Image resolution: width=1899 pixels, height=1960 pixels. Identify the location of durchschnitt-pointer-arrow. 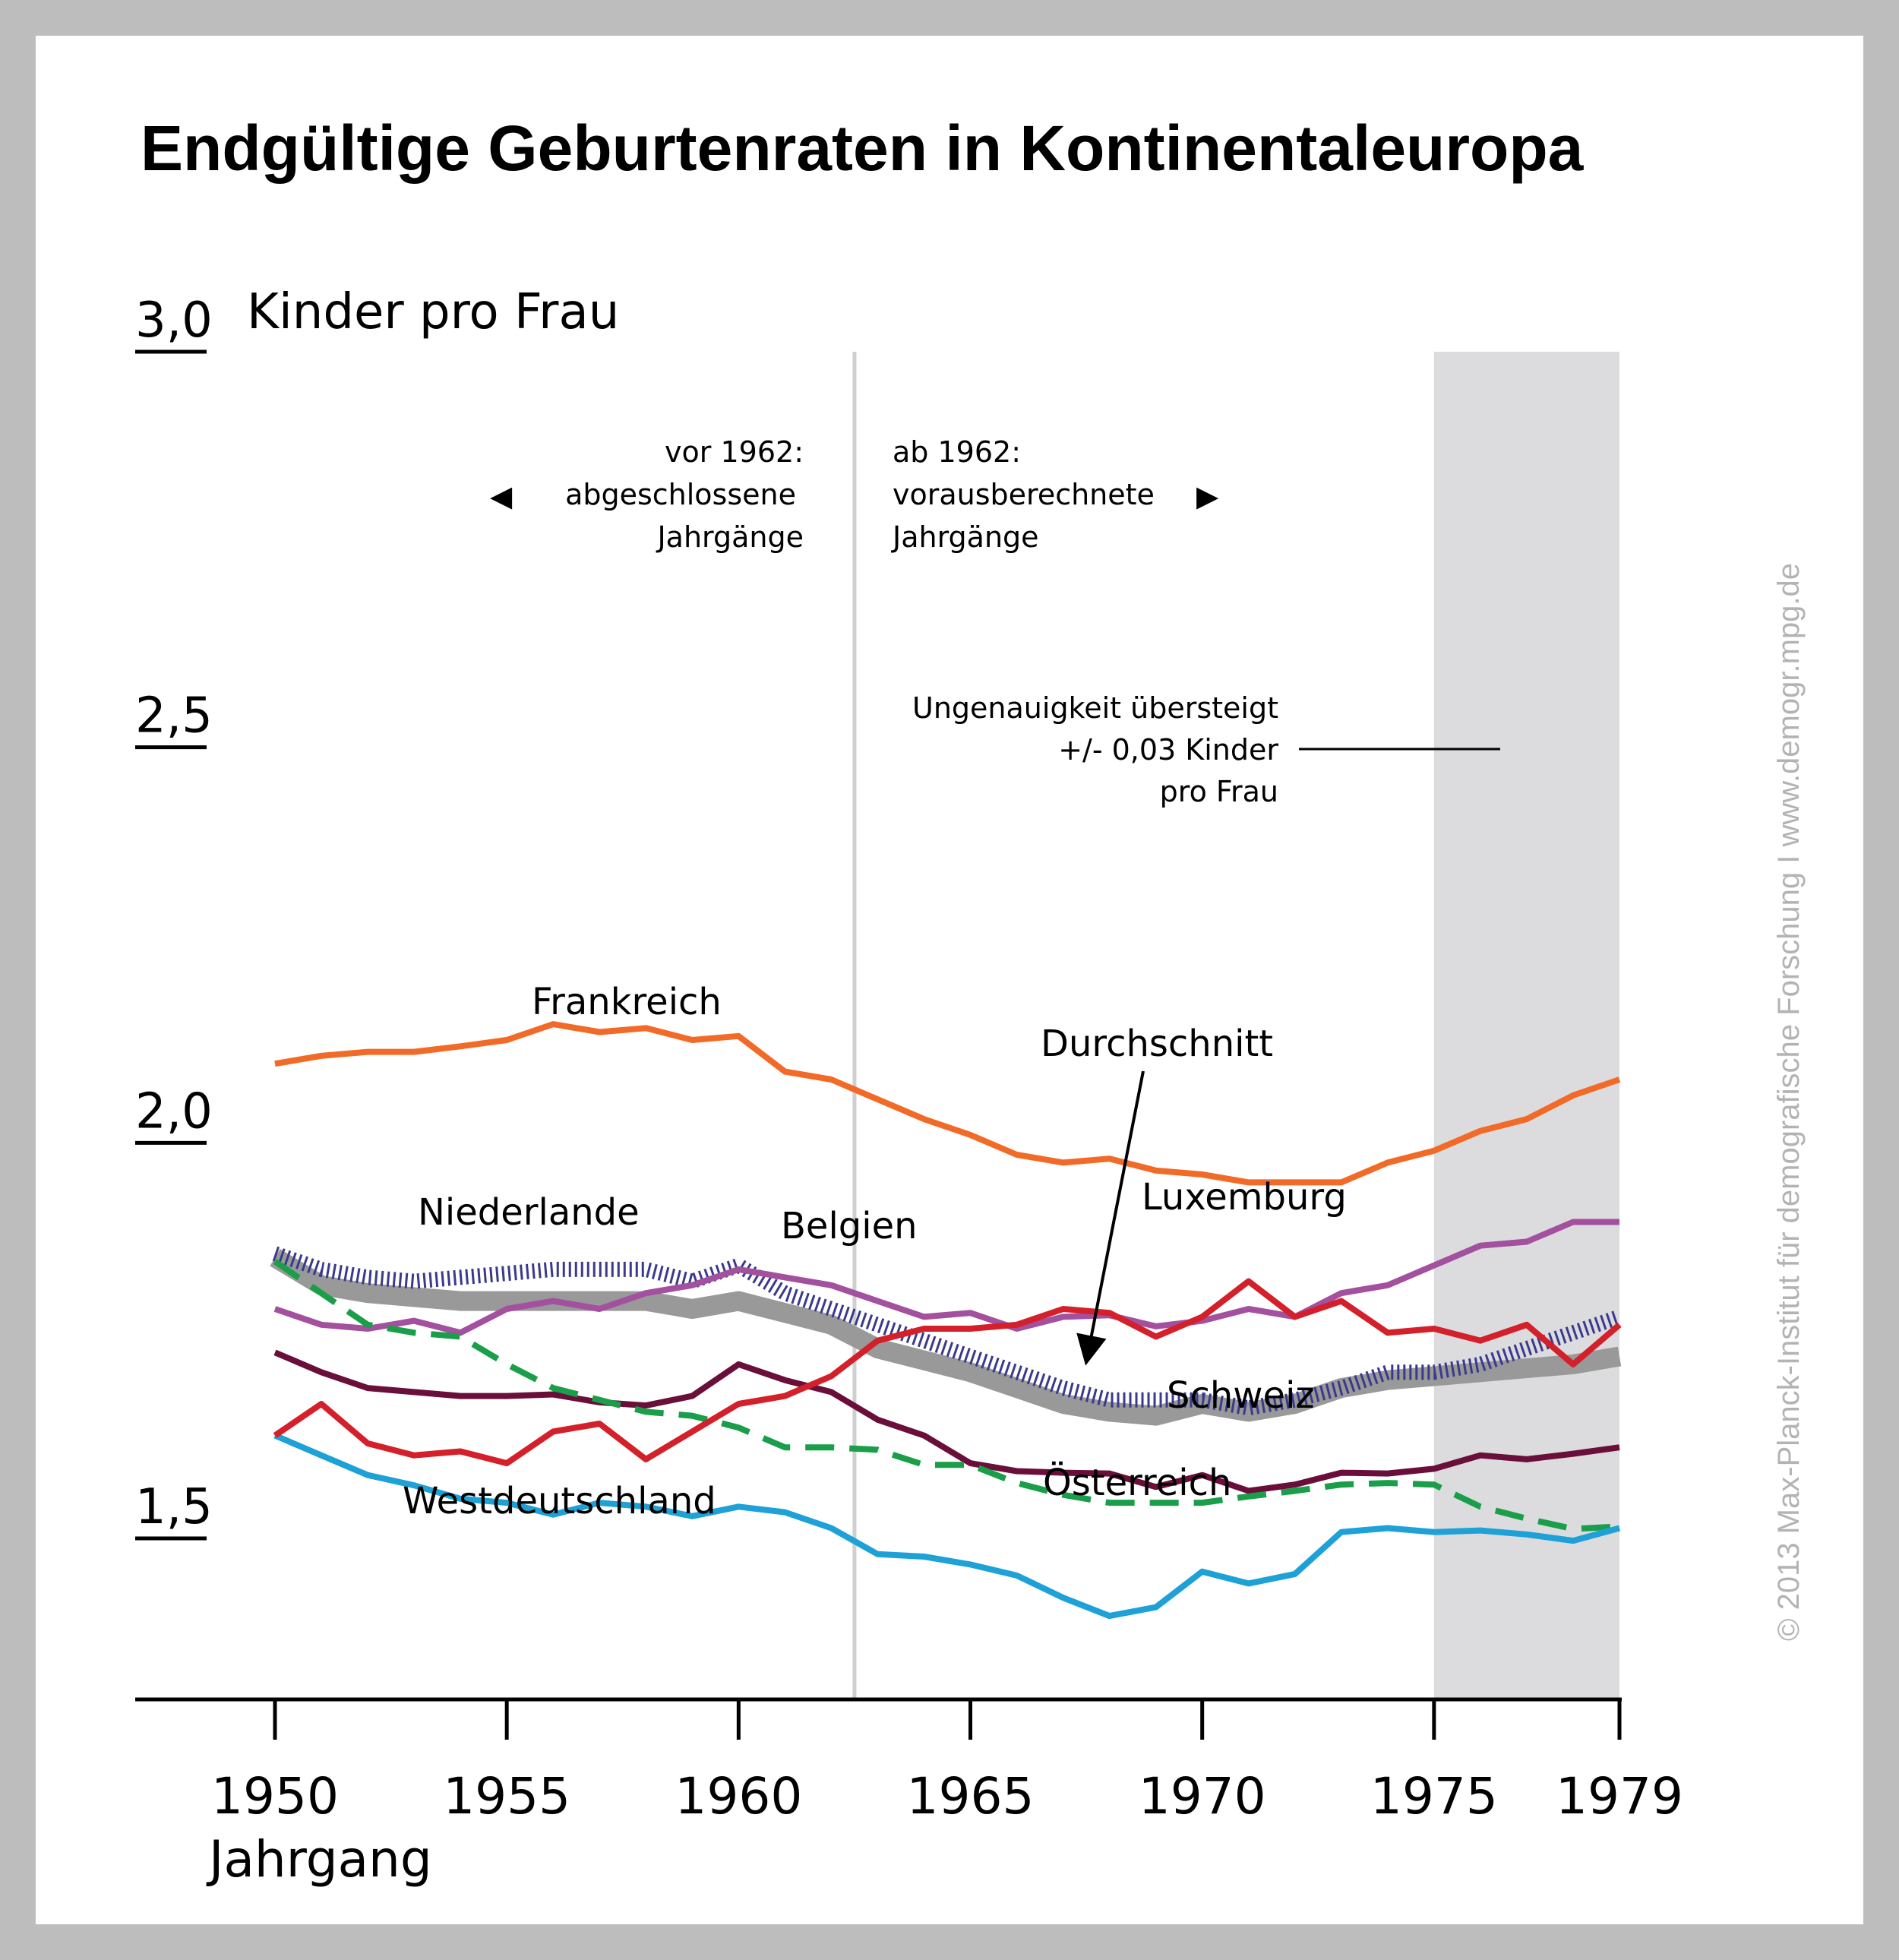
(1111, 1218).